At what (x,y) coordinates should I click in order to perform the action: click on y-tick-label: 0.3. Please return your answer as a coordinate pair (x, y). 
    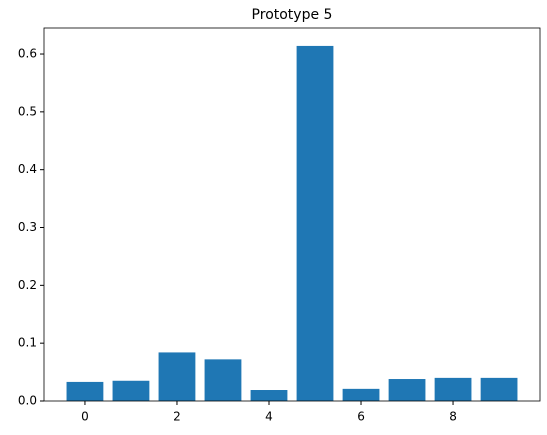
    Looking at the image, I should click on (27, 227).